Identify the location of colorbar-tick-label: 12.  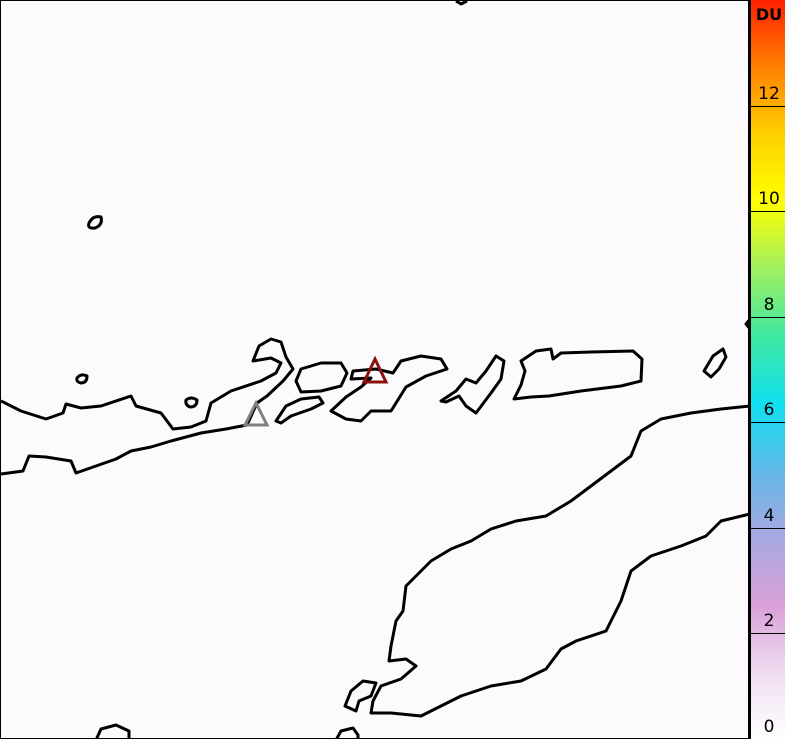
(769, 93).